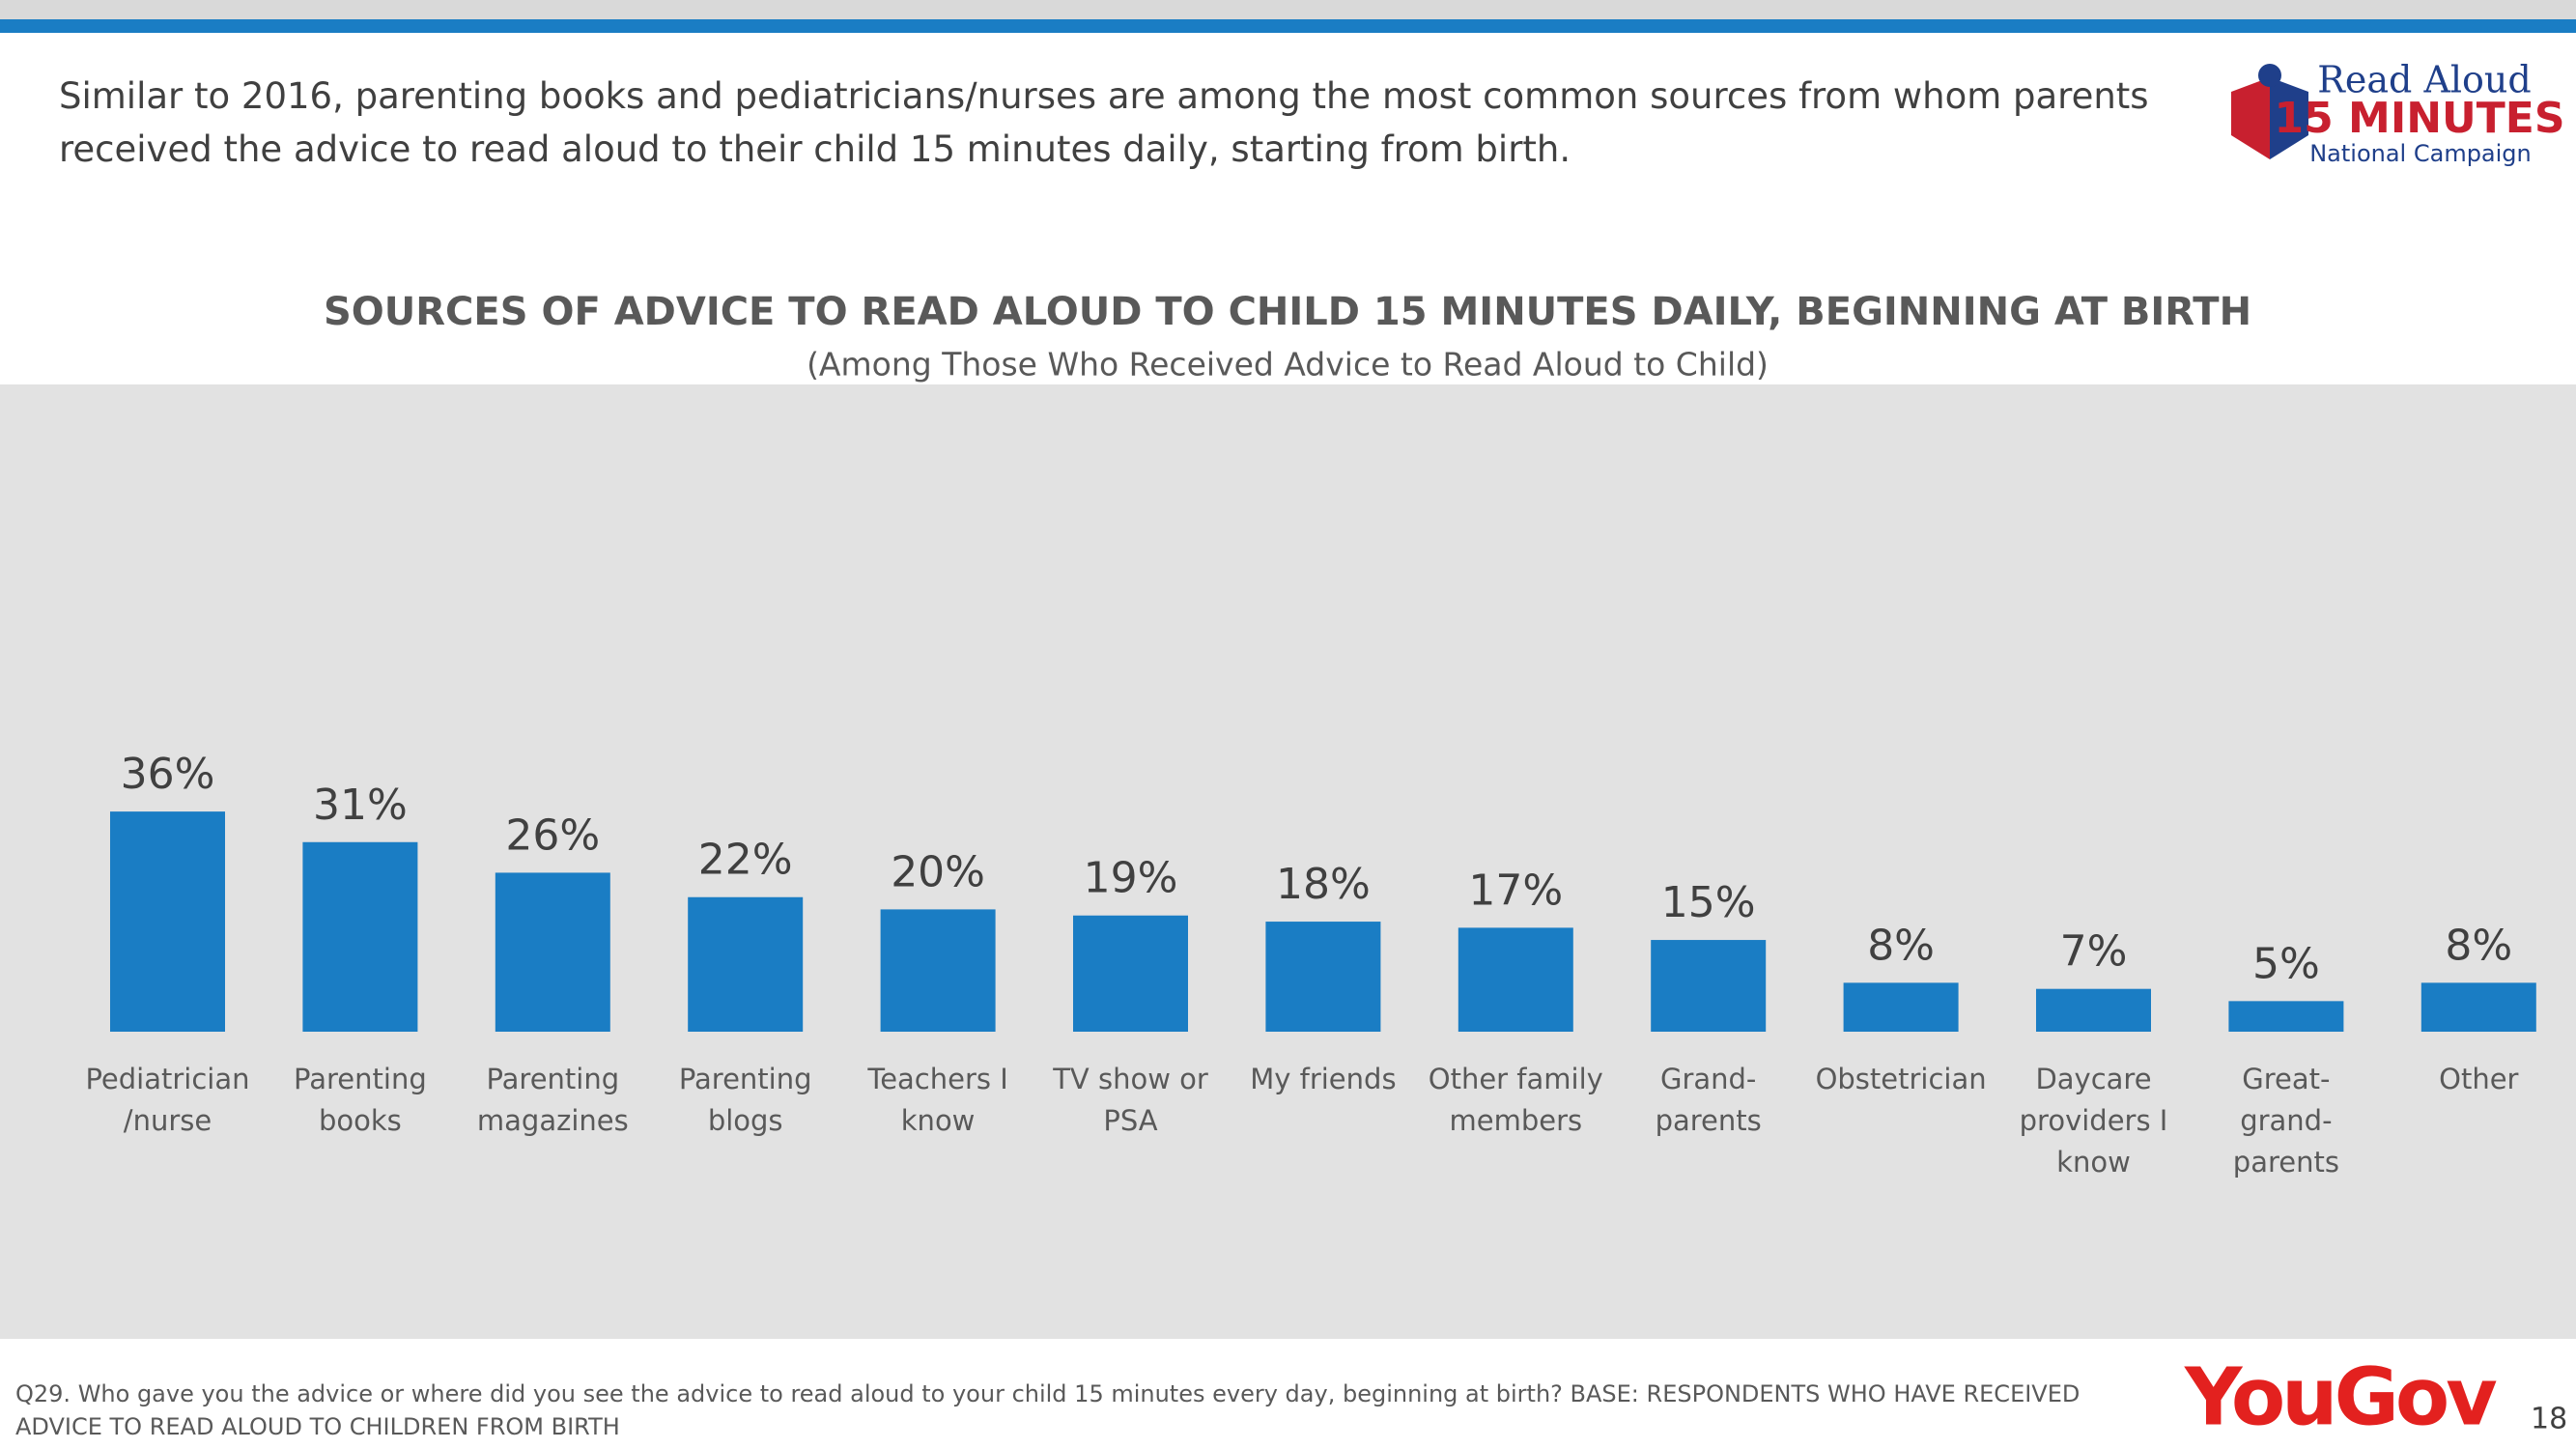 The image size is (2576, 1449). What do you see at coordinates (1323, 1079) in the screenshot?
I see `x-tick-label: My friends` at bounding box center [1323, 1079].